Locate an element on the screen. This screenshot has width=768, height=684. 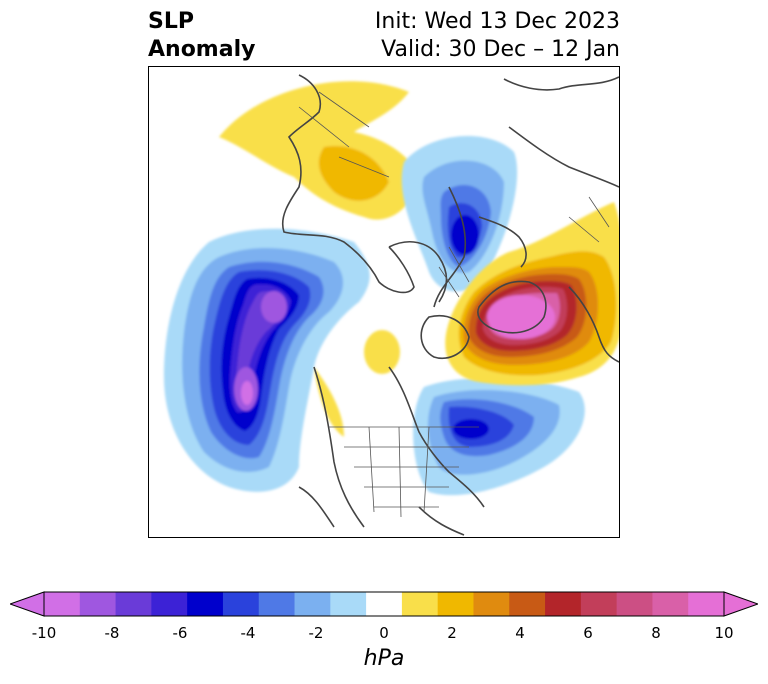
eastern-canada-low-anomaly is located at coordinates (499, 436).